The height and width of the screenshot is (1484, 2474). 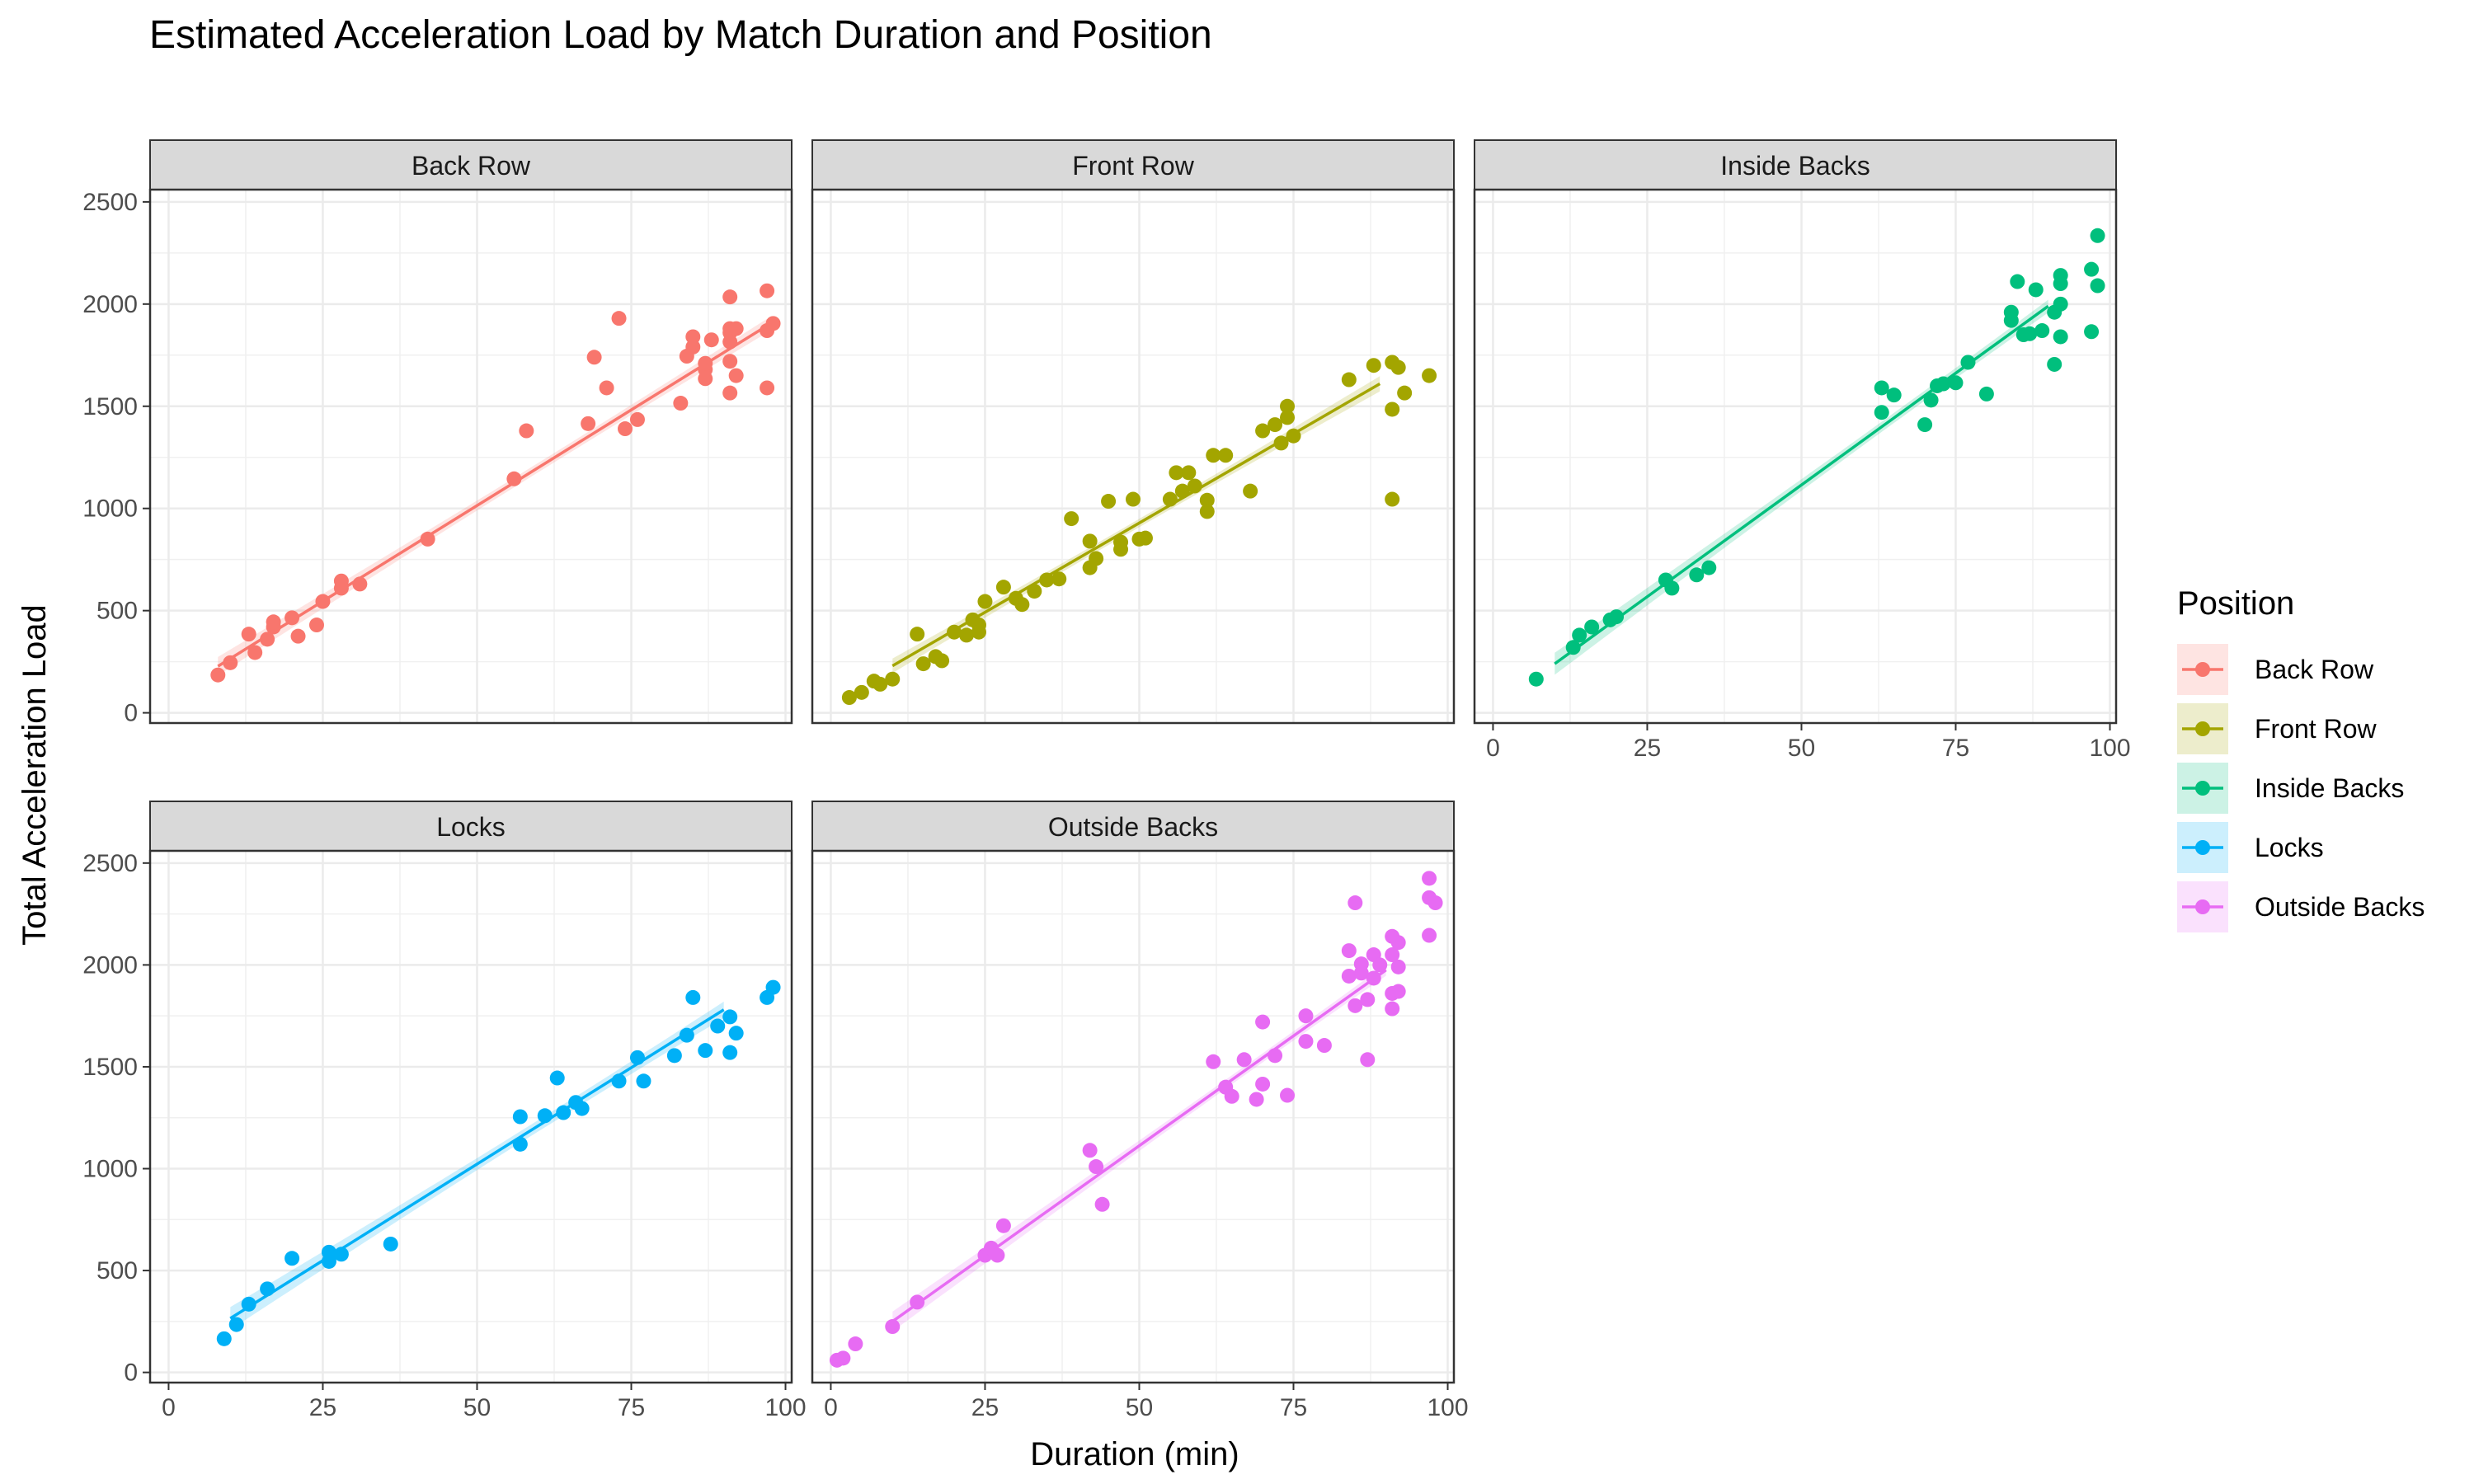 What do you see at coordinates (117, 1270) in the screenshot?
I see `y-tick-label: 500` at bounding box center [117, 1270].